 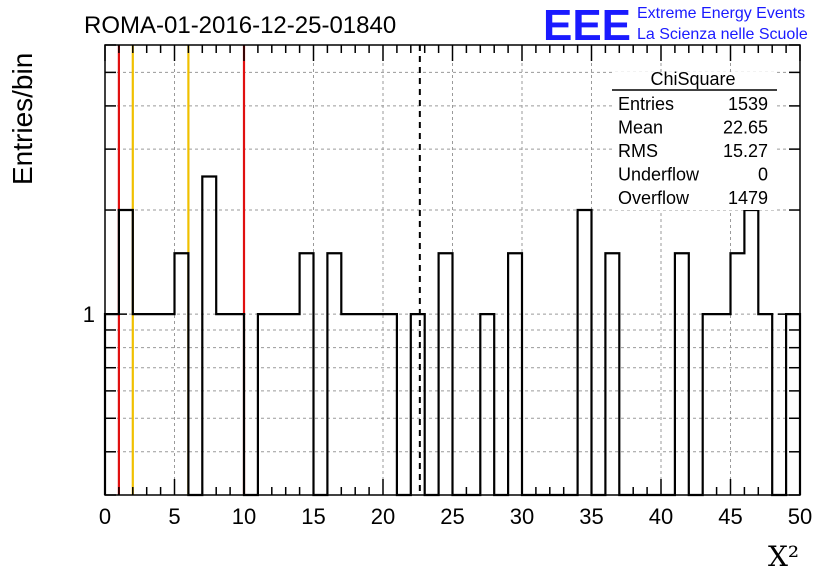 I want to click on stats-value: 0, so click(x=763, y=175).